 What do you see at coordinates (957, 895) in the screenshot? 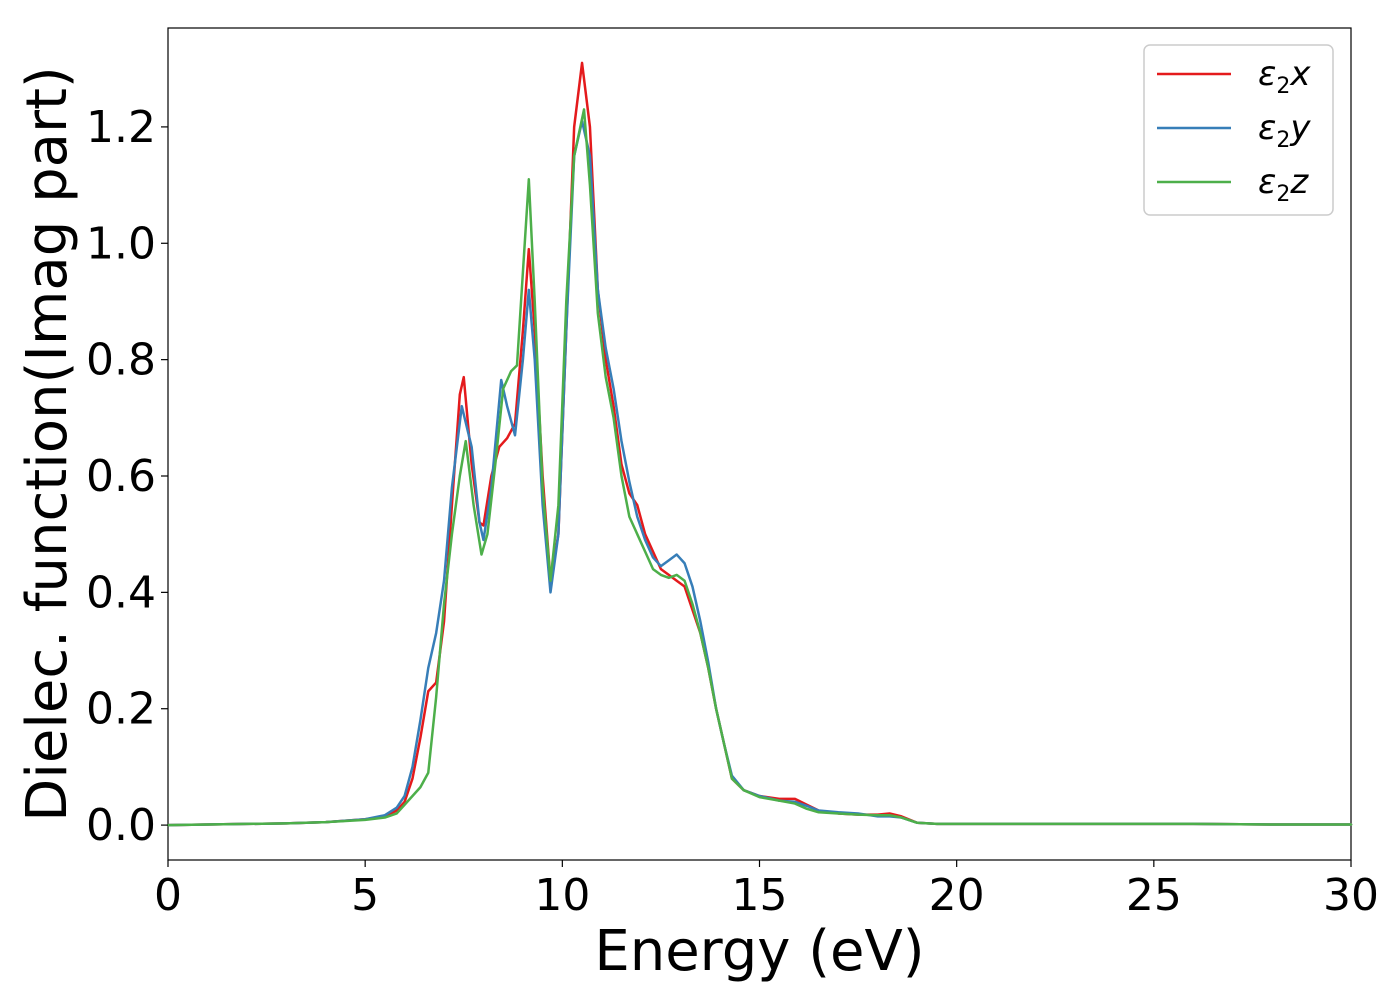
I see `x-tick-label: 20` at bounding box center [957, 895].